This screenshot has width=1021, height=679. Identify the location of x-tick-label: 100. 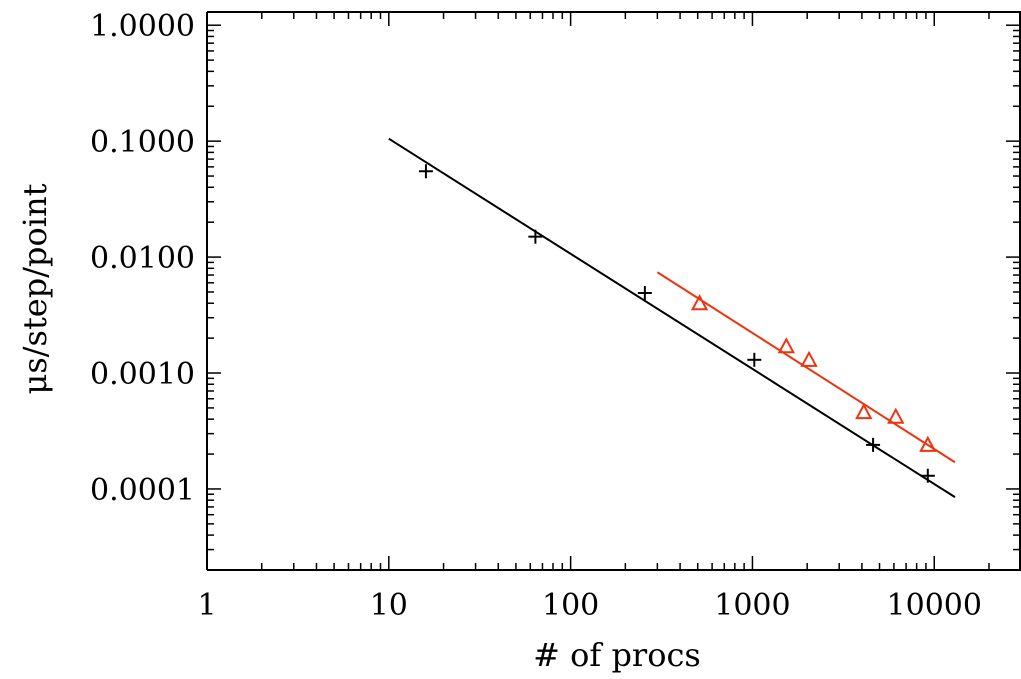
(570, 605).